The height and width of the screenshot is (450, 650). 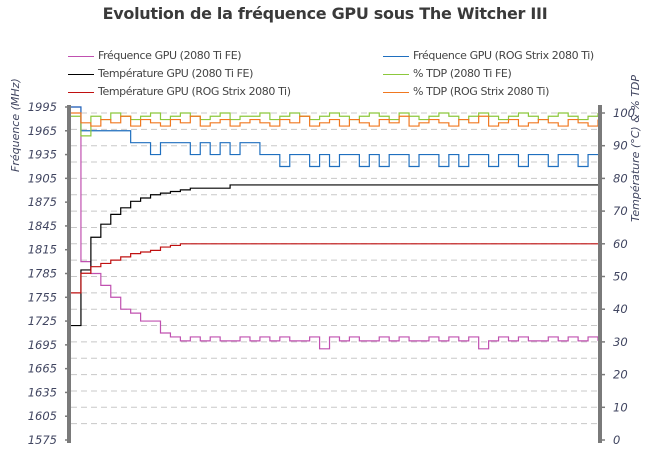 I want to click on legend-label: Fréquence GPU (2080 Ti FE), so click(x=170, y=55).